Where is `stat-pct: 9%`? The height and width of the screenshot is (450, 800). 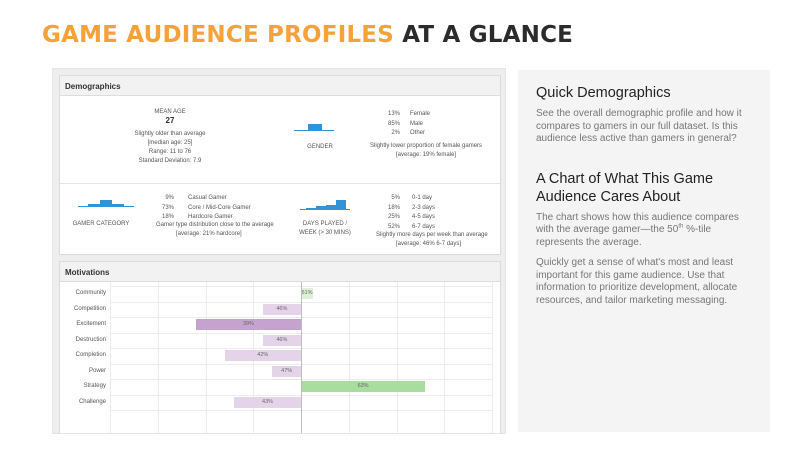
stat-pct: 9% is located at coordinates (169, 198).